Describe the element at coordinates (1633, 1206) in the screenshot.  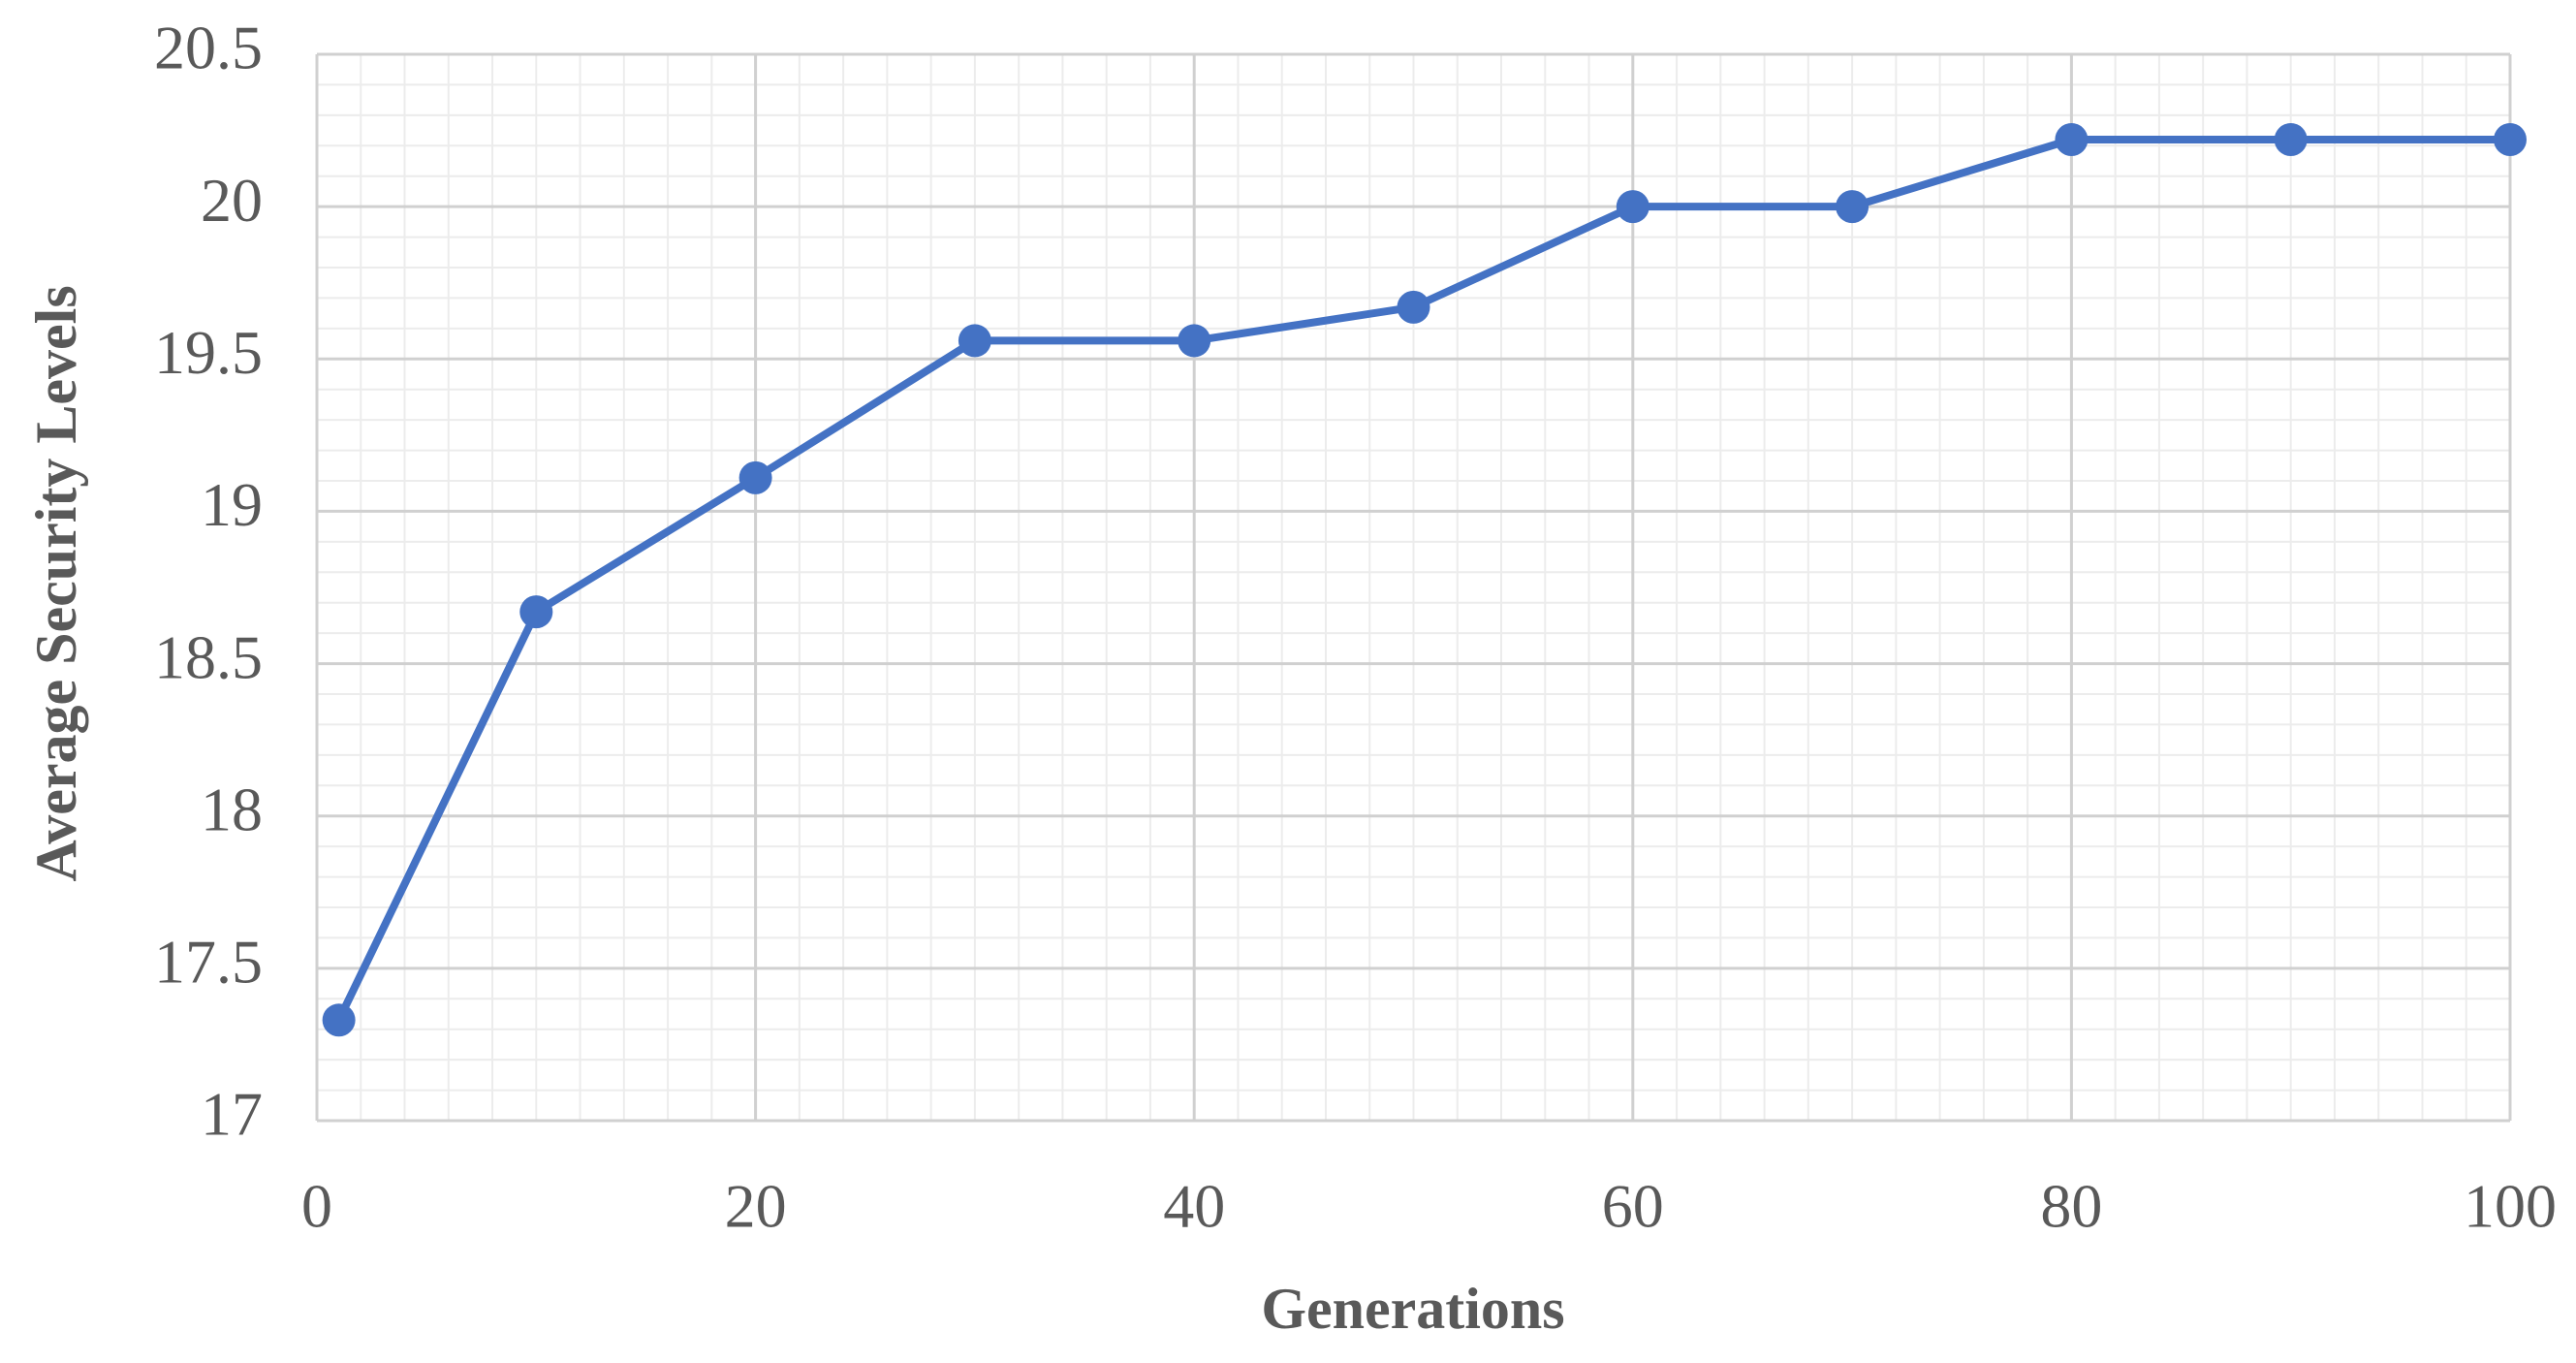
I see `x-tick-label: 60` at that location.